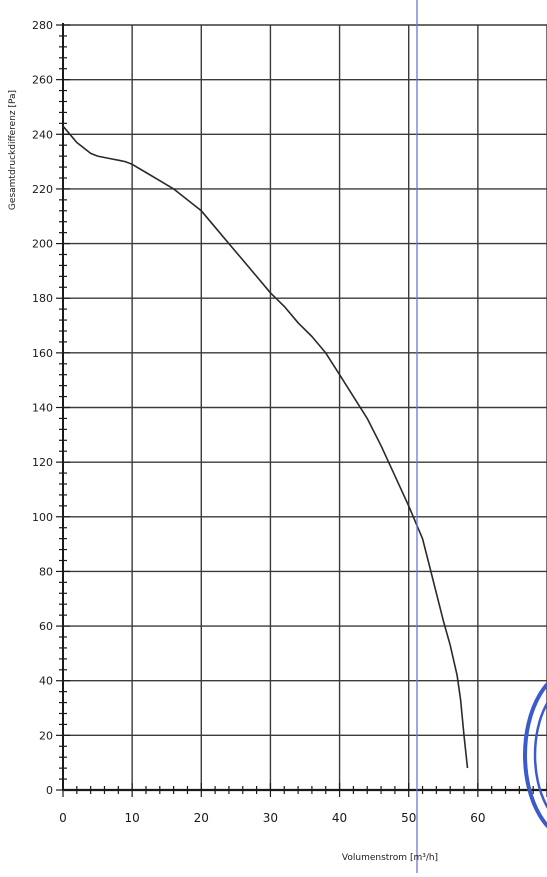 The height and width of the screenshot is (877, 547). Describe the element at coordinates (270, 818) in the screenshot. I see `x-tick-label: 30` at that location.